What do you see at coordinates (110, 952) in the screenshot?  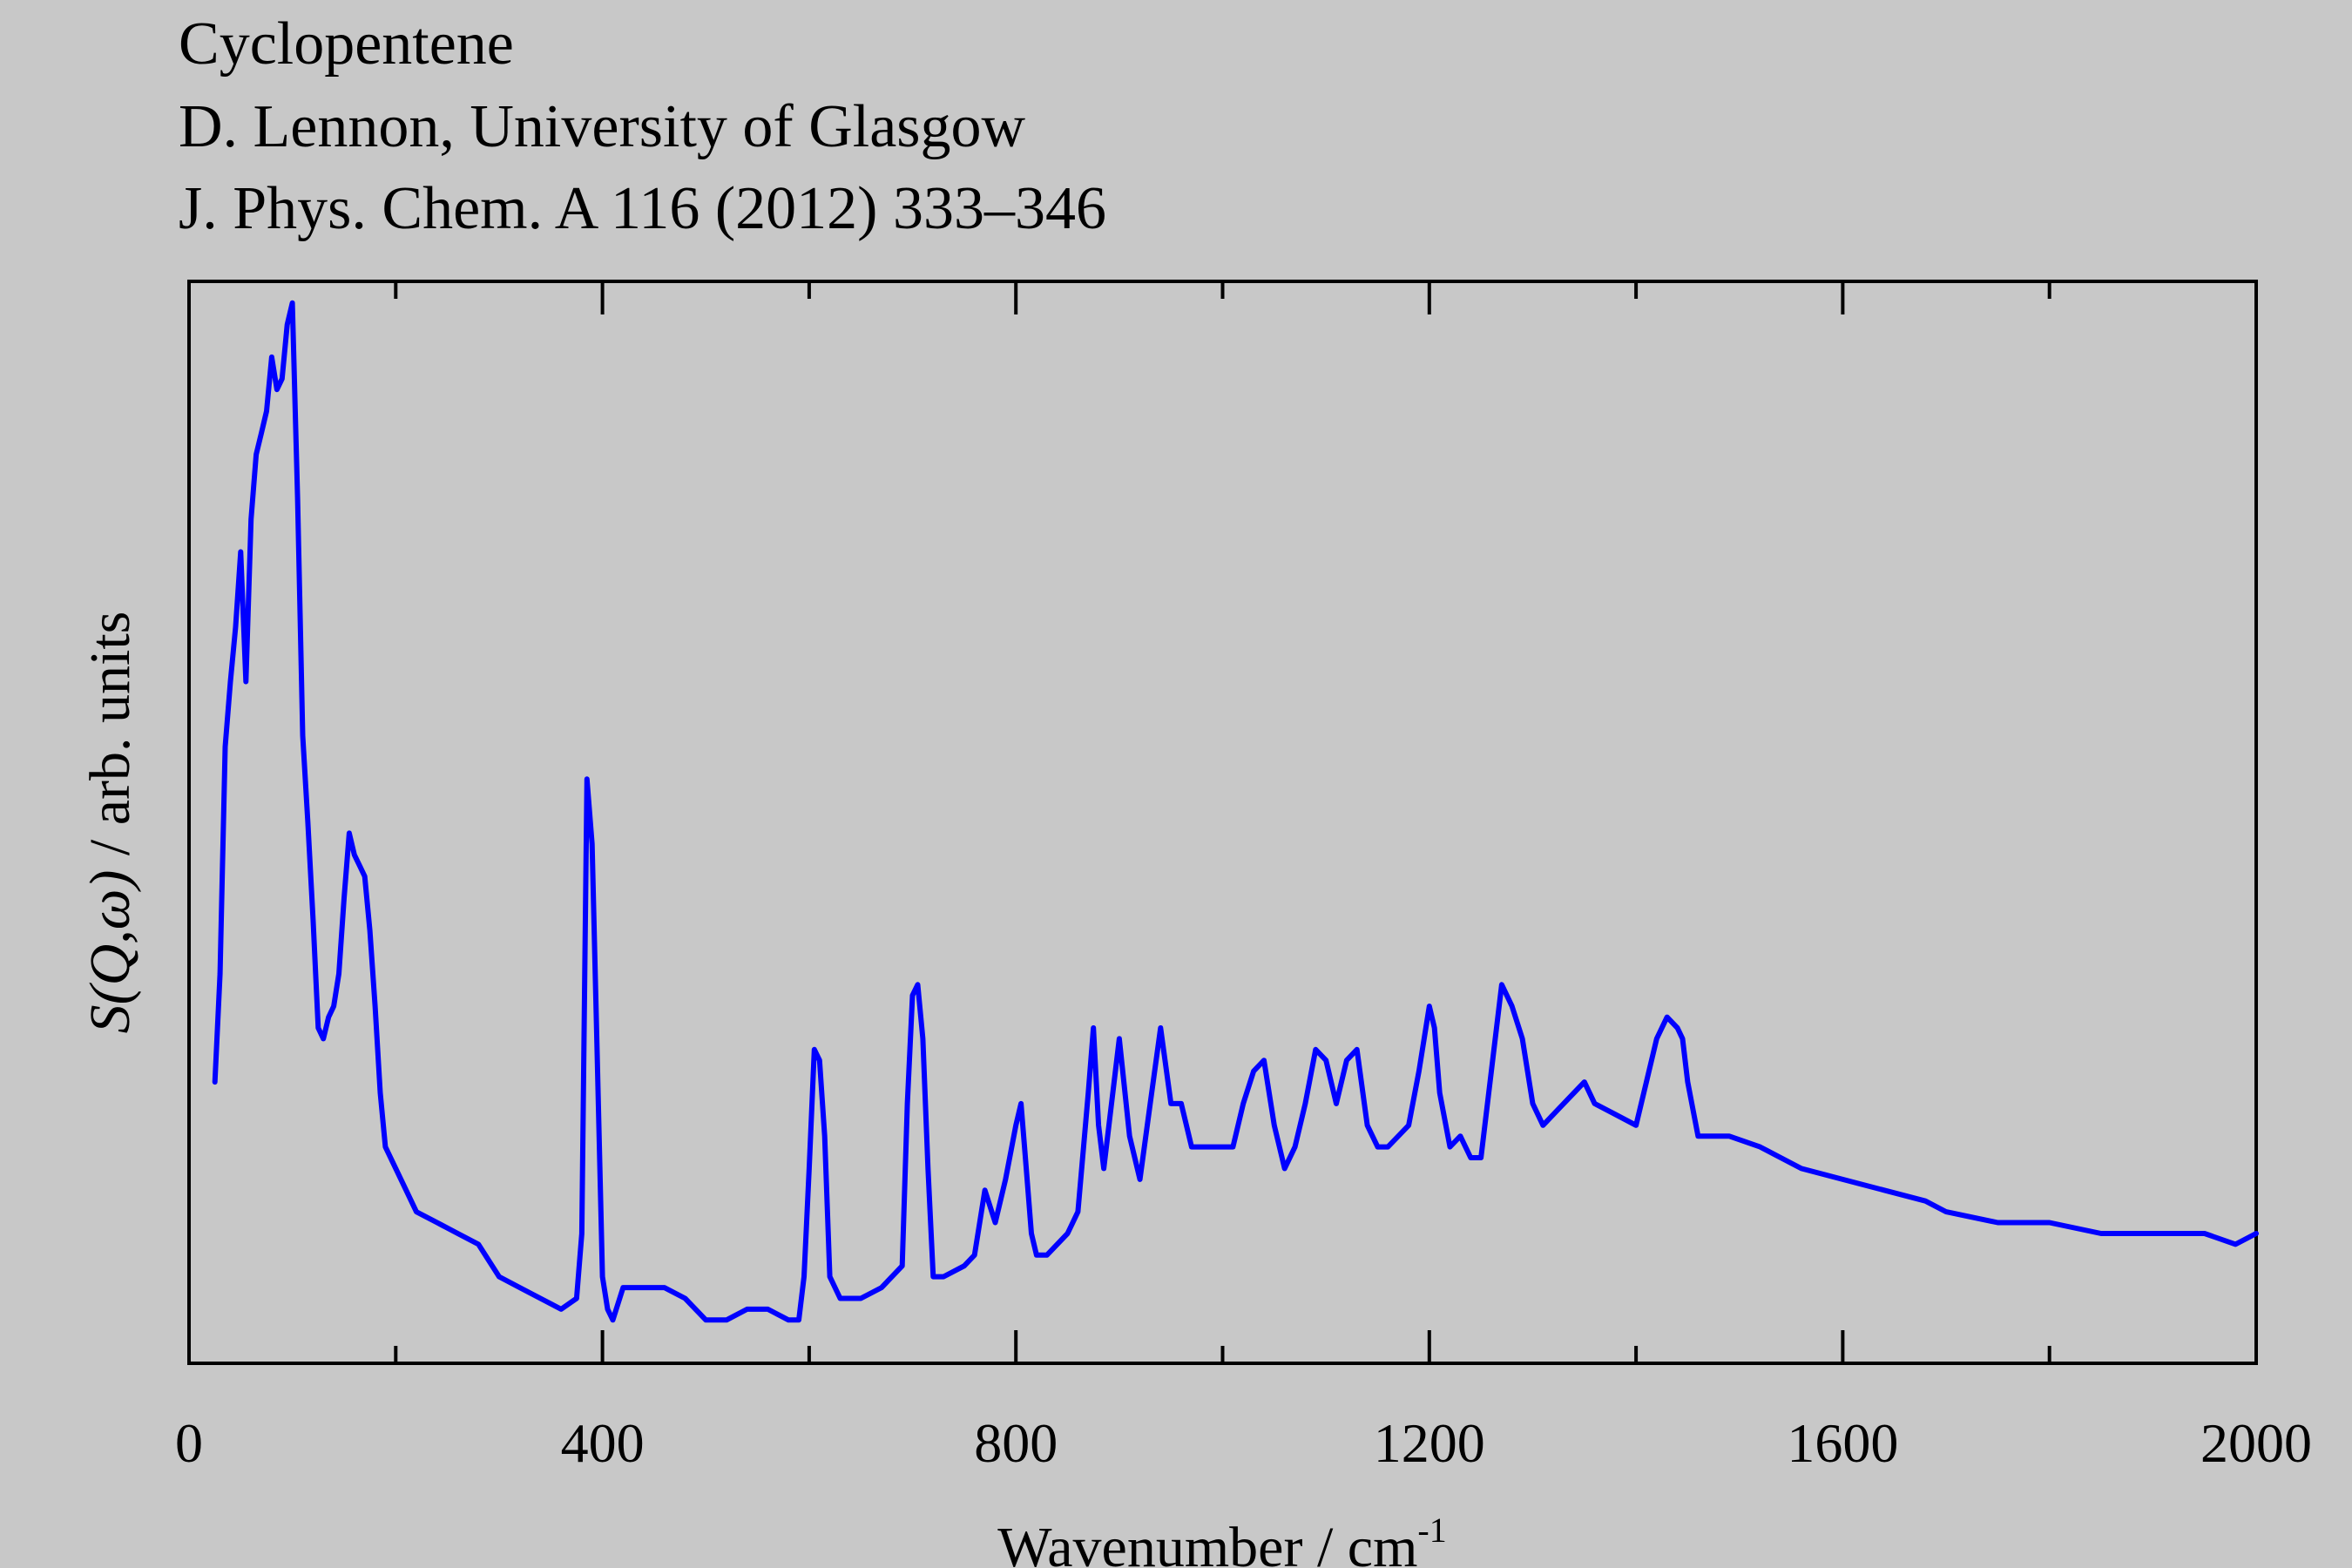 I see `y-axis-title-symbol: S(Q,ω)` at bounding box center [110, 952].